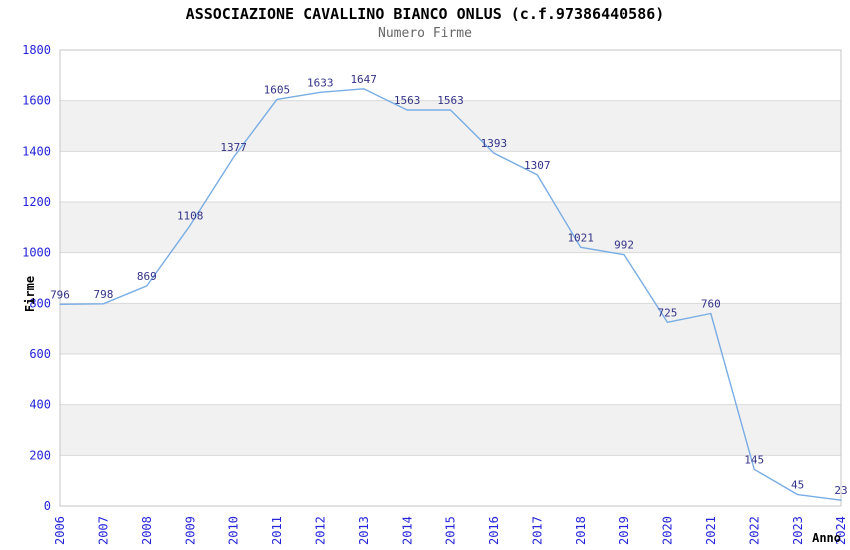 The image size is (850, 550). Describe the element at coordinates (494, 530) in the screenshot. I see `x-tick-label: 2016` at that location.